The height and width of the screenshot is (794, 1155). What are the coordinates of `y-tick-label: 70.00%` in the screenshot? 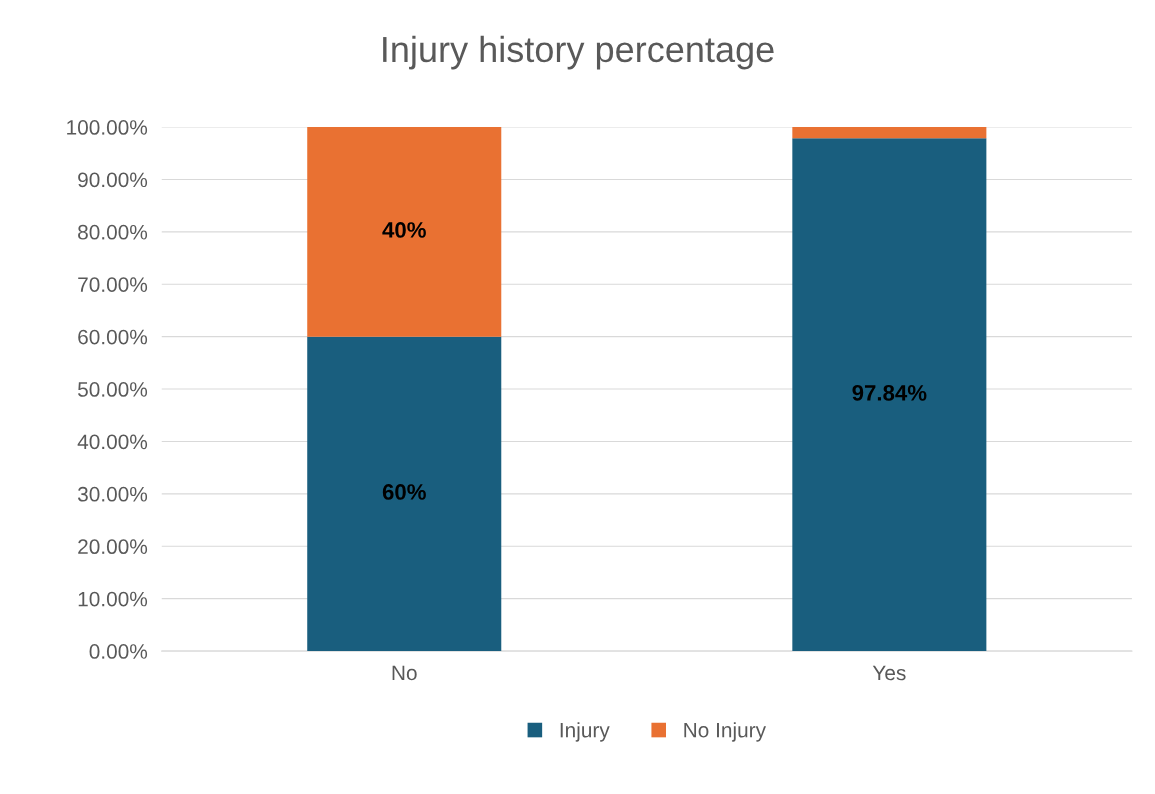 It's located at (113, 285).